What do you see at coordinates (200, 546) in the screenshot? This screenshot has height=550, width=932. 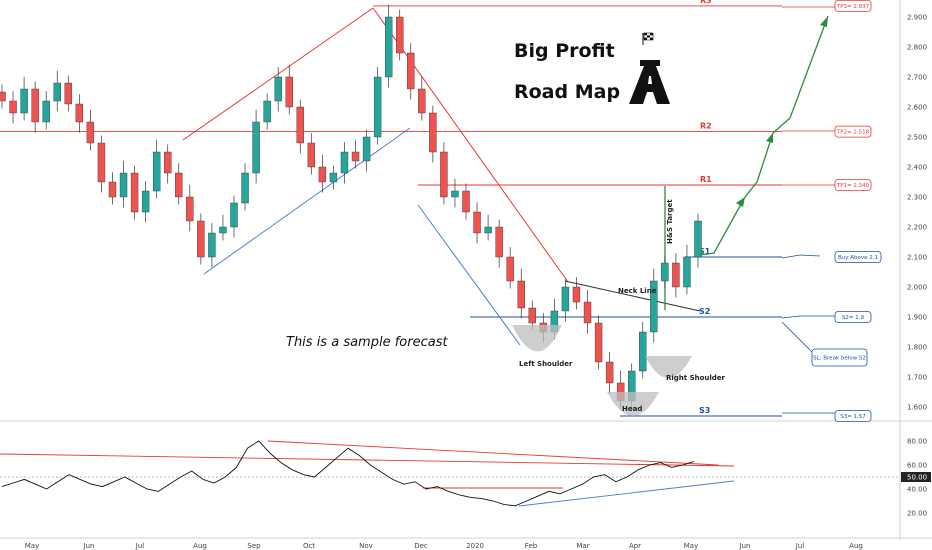 I see `month-label: Aug` at bounding box center [200, 546].